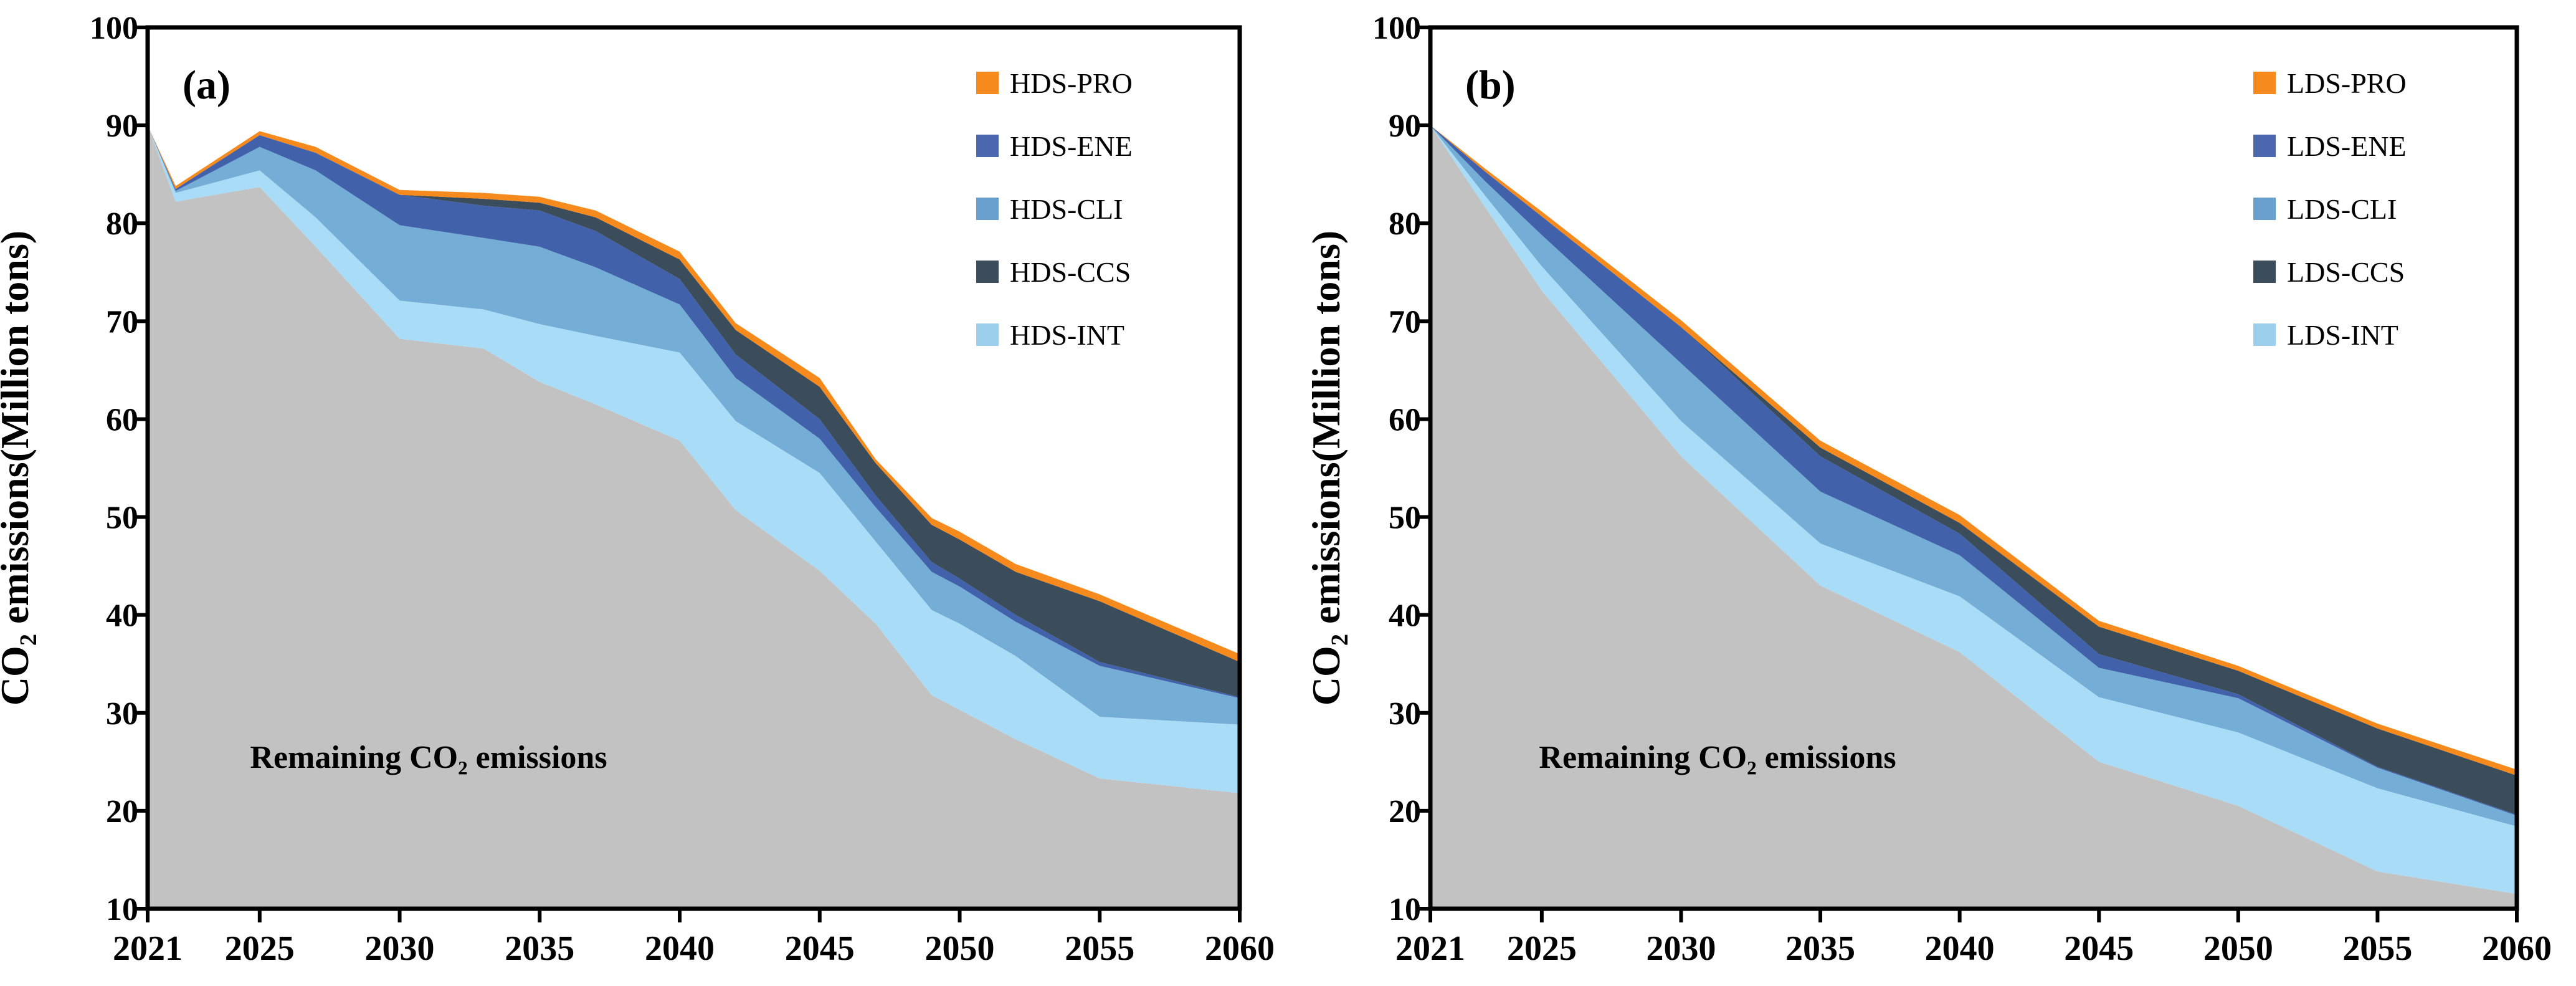 This screenshot has height=986, width=2576. What do you see at coordinates (987, 334) in the screenshot?
I see `legend-swatch-hds-int` at bounding box center [987, 334].